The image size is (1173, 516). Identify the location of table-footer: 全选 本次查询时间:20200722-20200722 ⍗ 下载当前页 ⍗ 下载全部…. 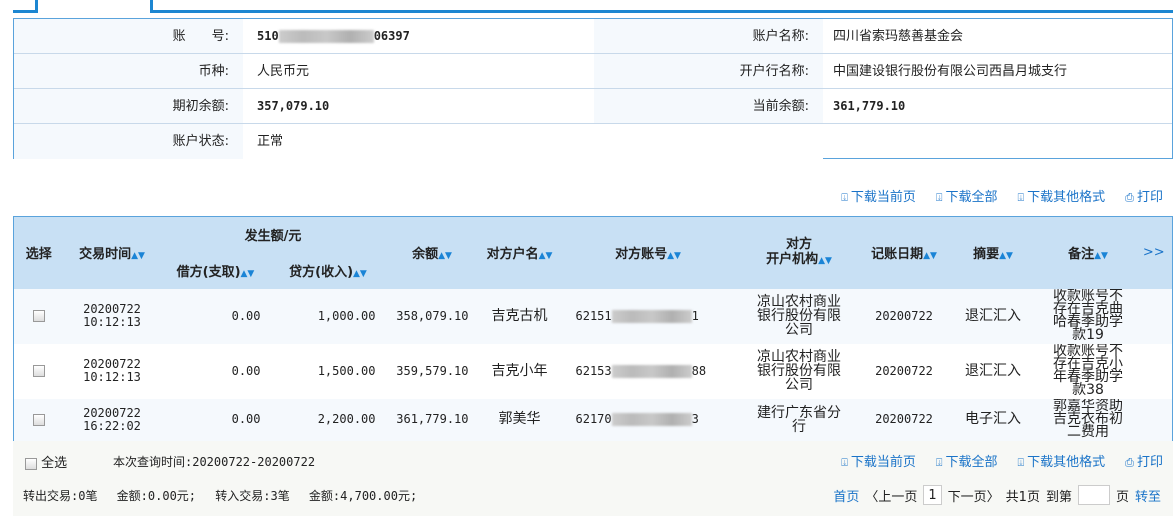
(593, 478).